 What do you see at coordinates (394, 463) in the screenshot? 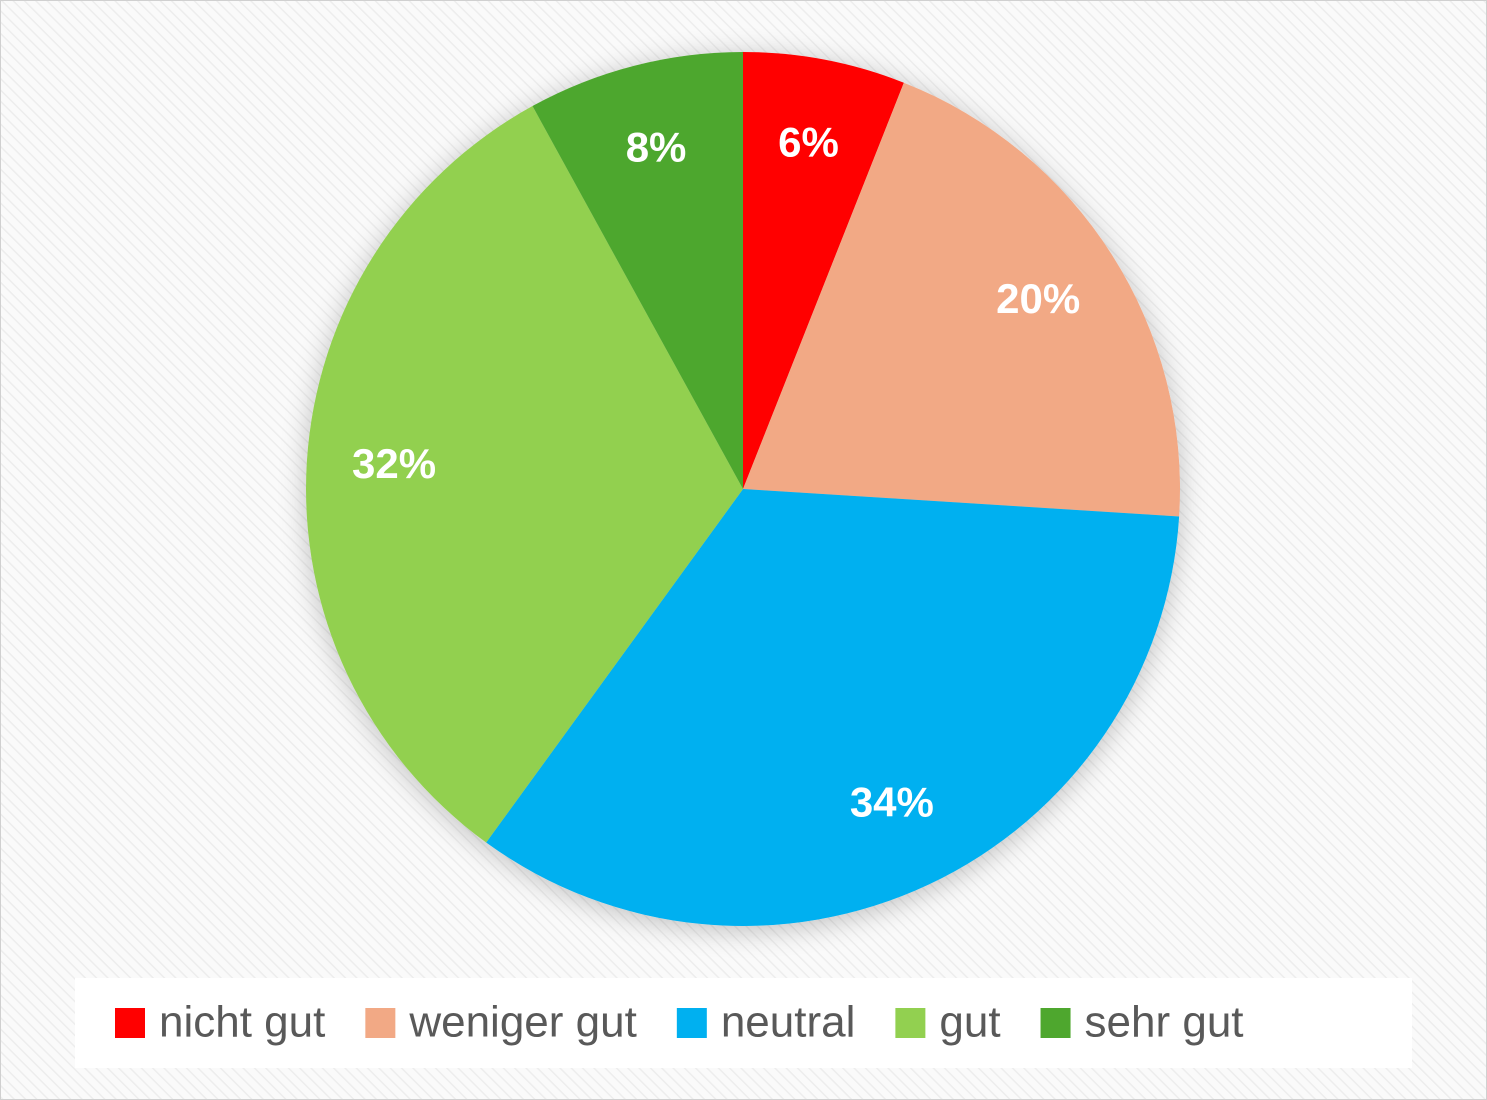
I see `data-label: 32%` at bounding box center [394, 463].